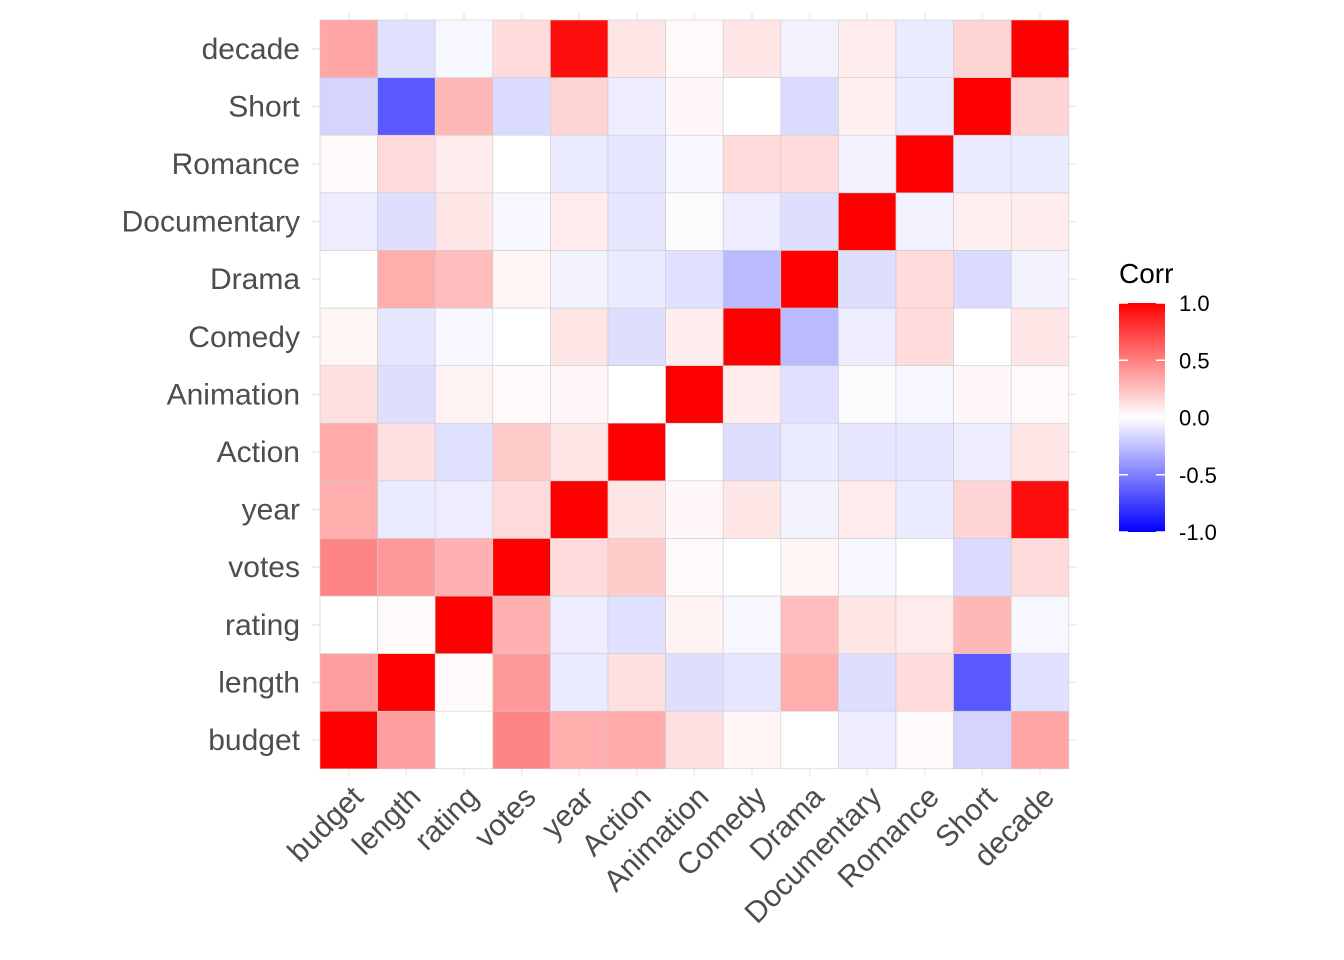  I want to click on cell-budget-action, so click(636, 740).